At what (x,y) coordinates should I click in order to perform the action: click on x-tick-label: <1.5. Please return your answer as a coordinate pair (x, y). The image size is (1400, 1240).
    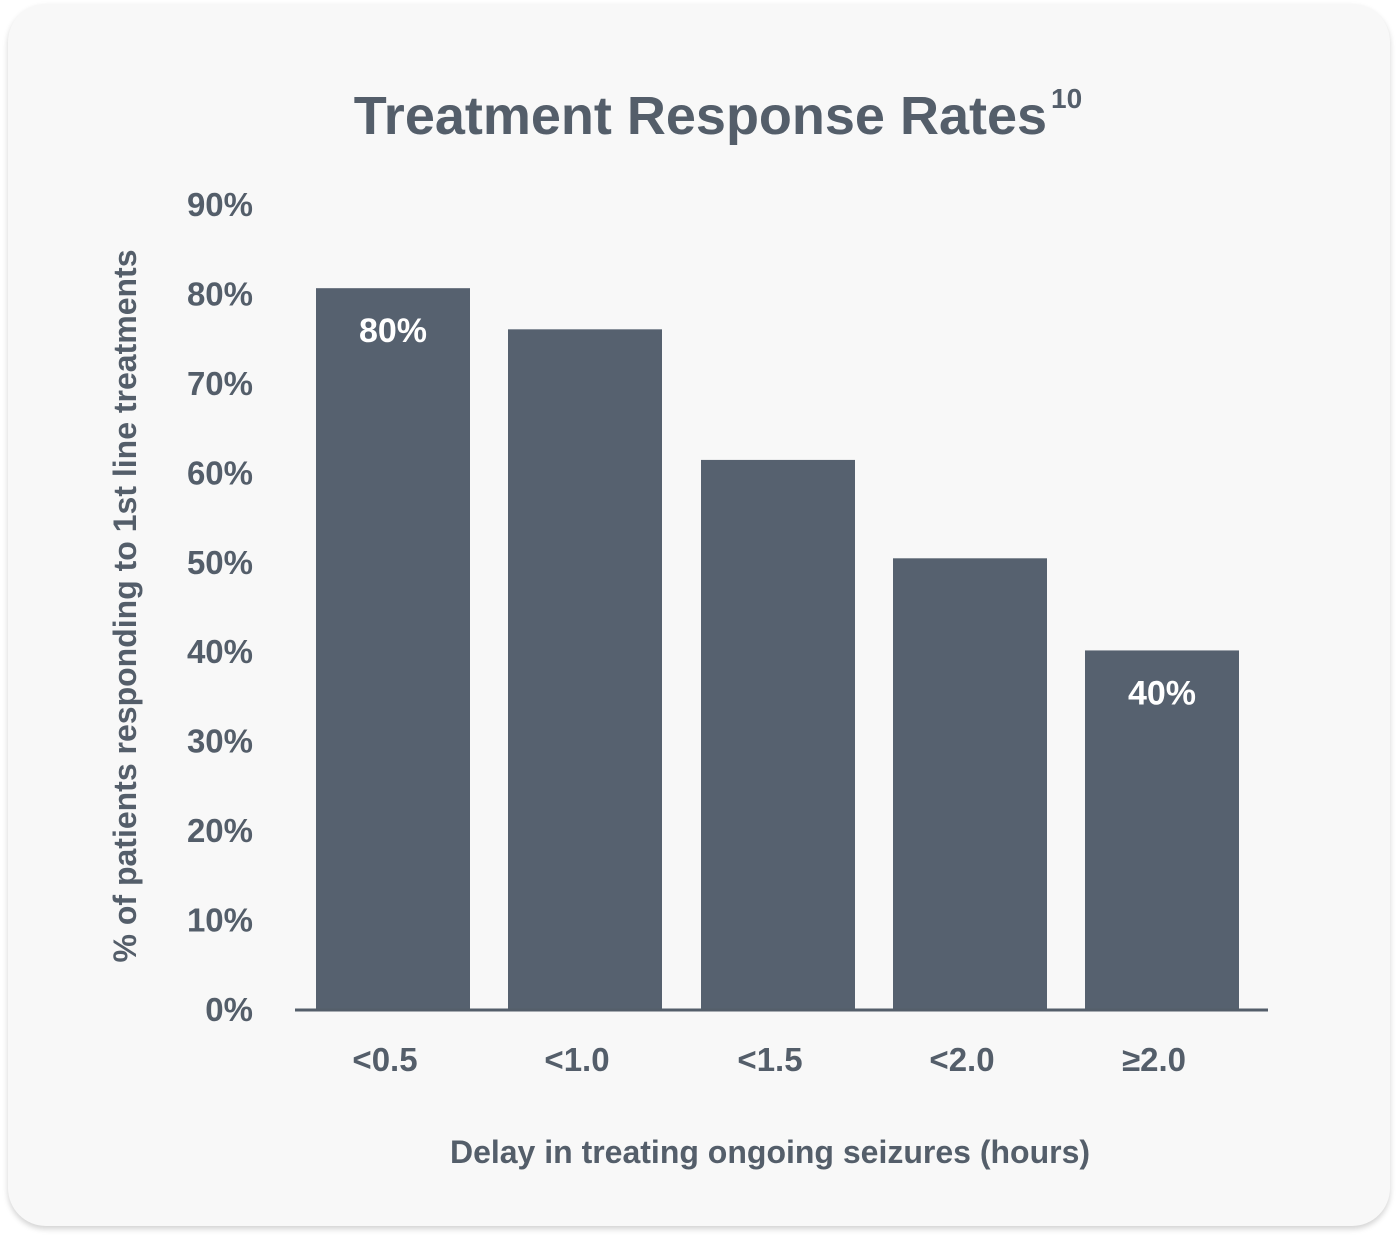
    Looking at the image, I should click on (769, 1059).